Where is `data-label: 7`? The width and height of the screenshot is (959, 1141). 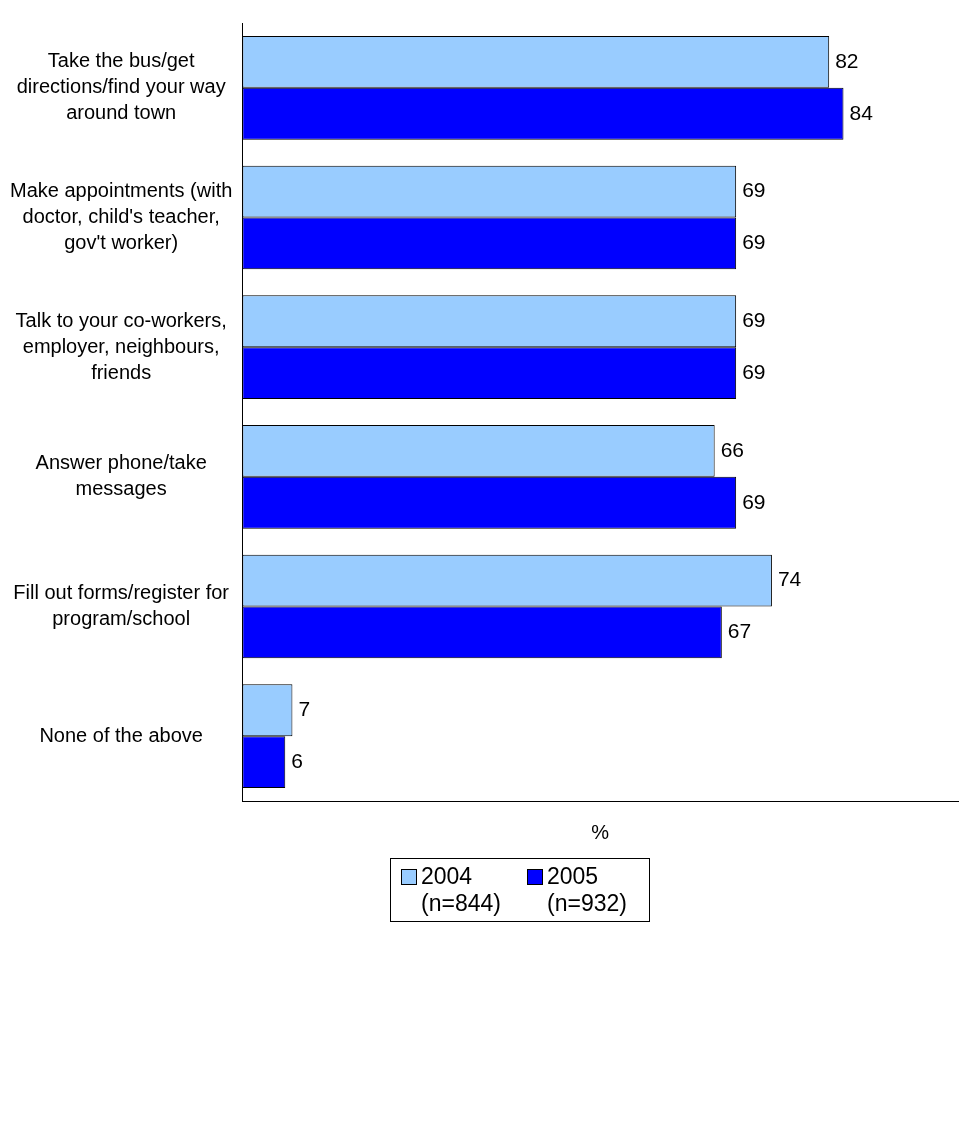 data-label: 7 is located at coordinates (304, 709).